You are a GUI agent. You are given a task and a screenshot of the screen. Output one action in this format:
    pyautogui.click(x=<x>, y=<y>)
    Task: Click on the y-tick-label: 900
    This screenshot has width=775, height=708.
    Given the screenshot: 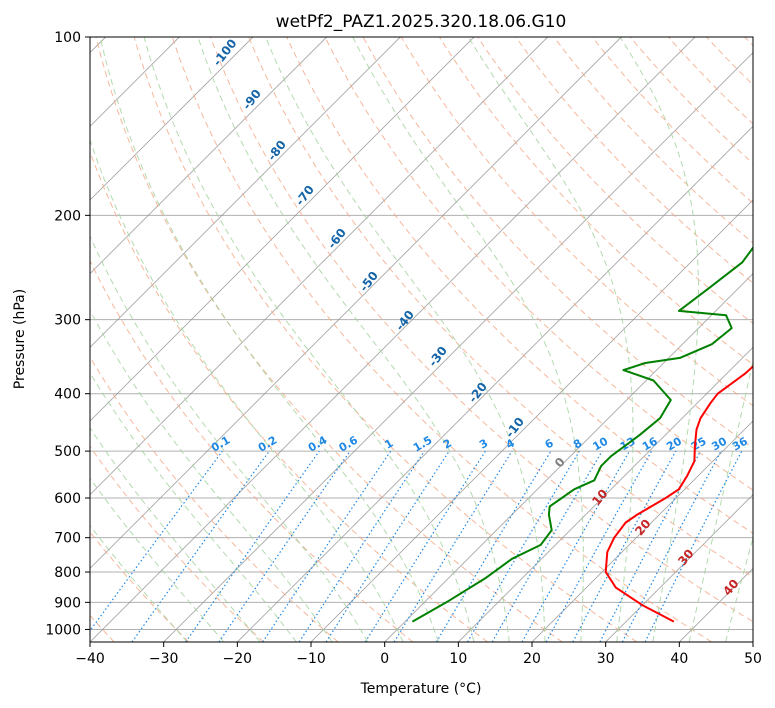 What is the action you would take?
    pyautogui.click(x=67, y=603)
    